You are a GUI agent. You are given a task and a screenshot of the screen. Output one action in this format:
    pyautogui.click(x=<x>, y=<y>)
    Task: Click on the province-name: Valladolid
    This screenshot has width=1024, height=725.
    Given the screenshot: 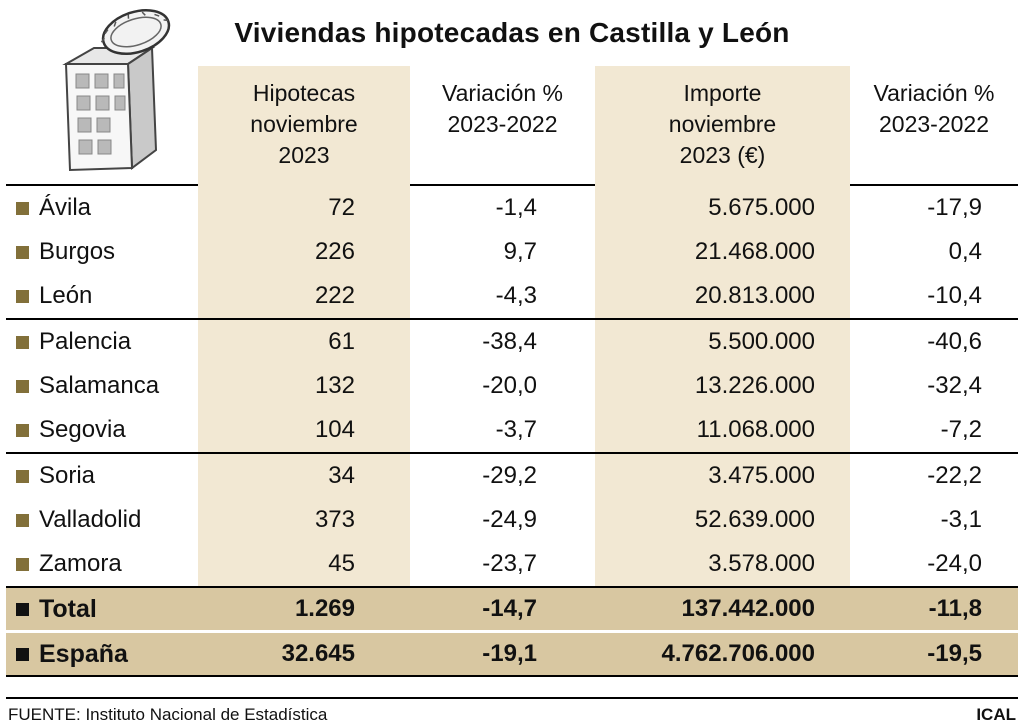 What is the action you would take?
    pyautogui.click(x=90, y=519)
    